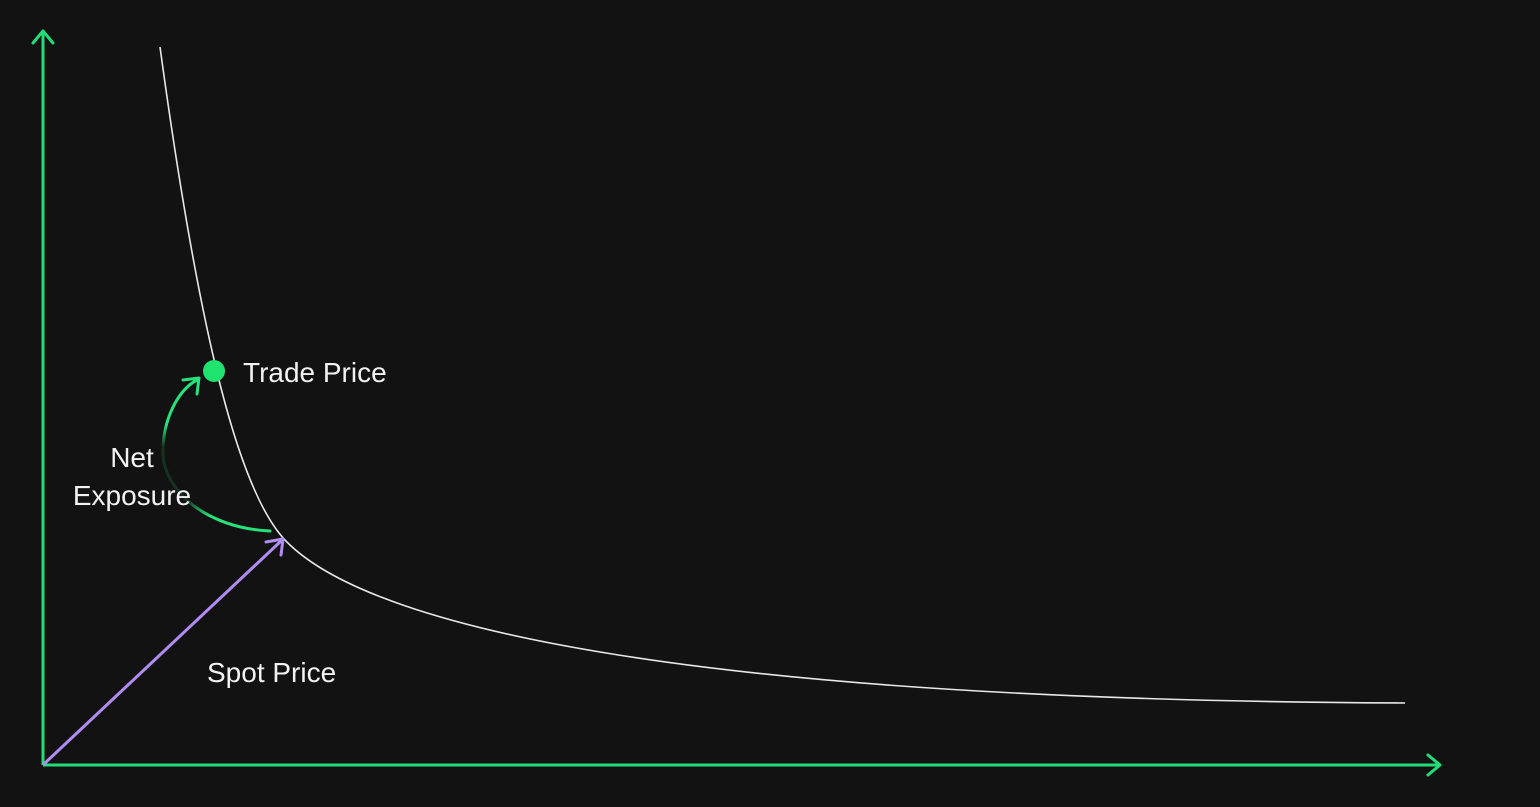 Image resolution: width=1540 pixels, height=807 pixels. What do you see at coordinates (43, 37) in the screenshot?
I see `y-axis-arrowhead` at bounding box center [43, 37].